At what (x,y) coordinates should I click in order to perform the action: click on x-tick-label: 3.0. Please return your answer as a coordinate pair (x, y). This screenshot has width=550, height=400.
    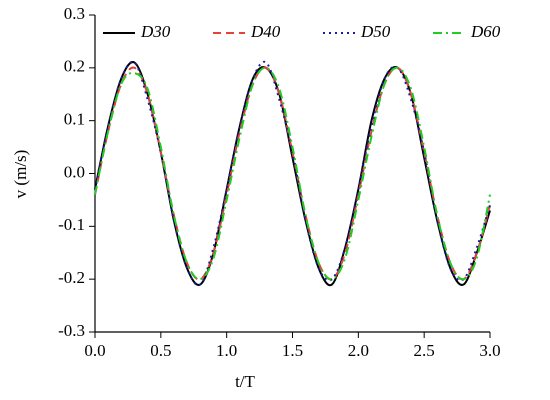
    Looking at the image, I should click on (489, 350).